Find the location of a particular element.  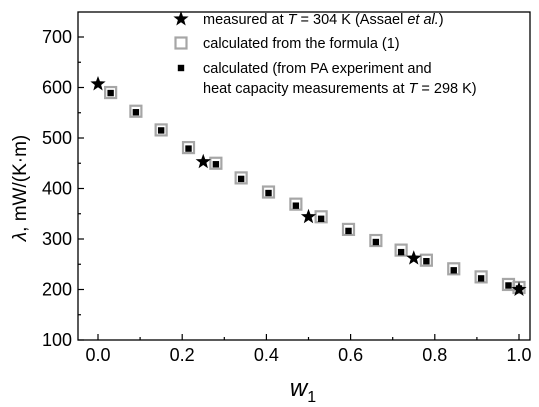

x-axis-title: w1 is located at coordinates (303, 390).